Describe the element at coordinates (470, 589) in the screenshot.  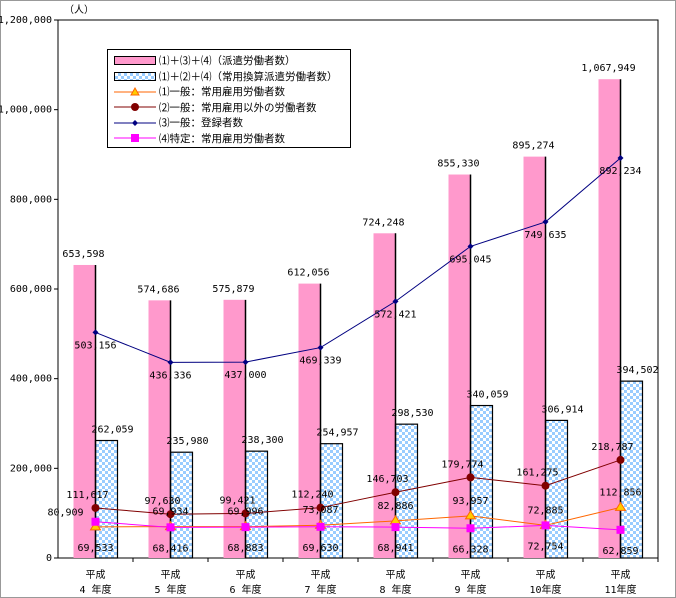
I see `x-tick-label: 9 年度` at that location.